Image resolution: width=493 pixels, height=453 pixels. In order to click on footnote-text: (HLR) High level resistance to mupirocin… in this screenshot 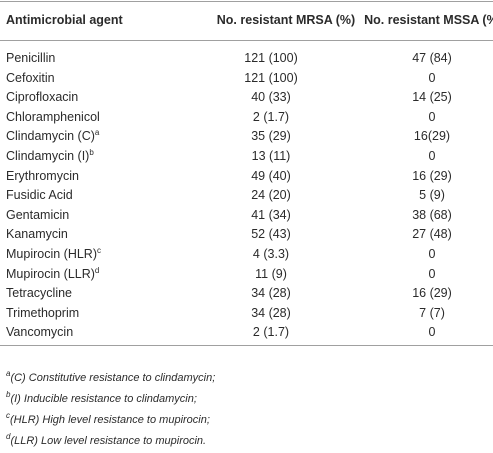, I will do `click(110, 420)`.